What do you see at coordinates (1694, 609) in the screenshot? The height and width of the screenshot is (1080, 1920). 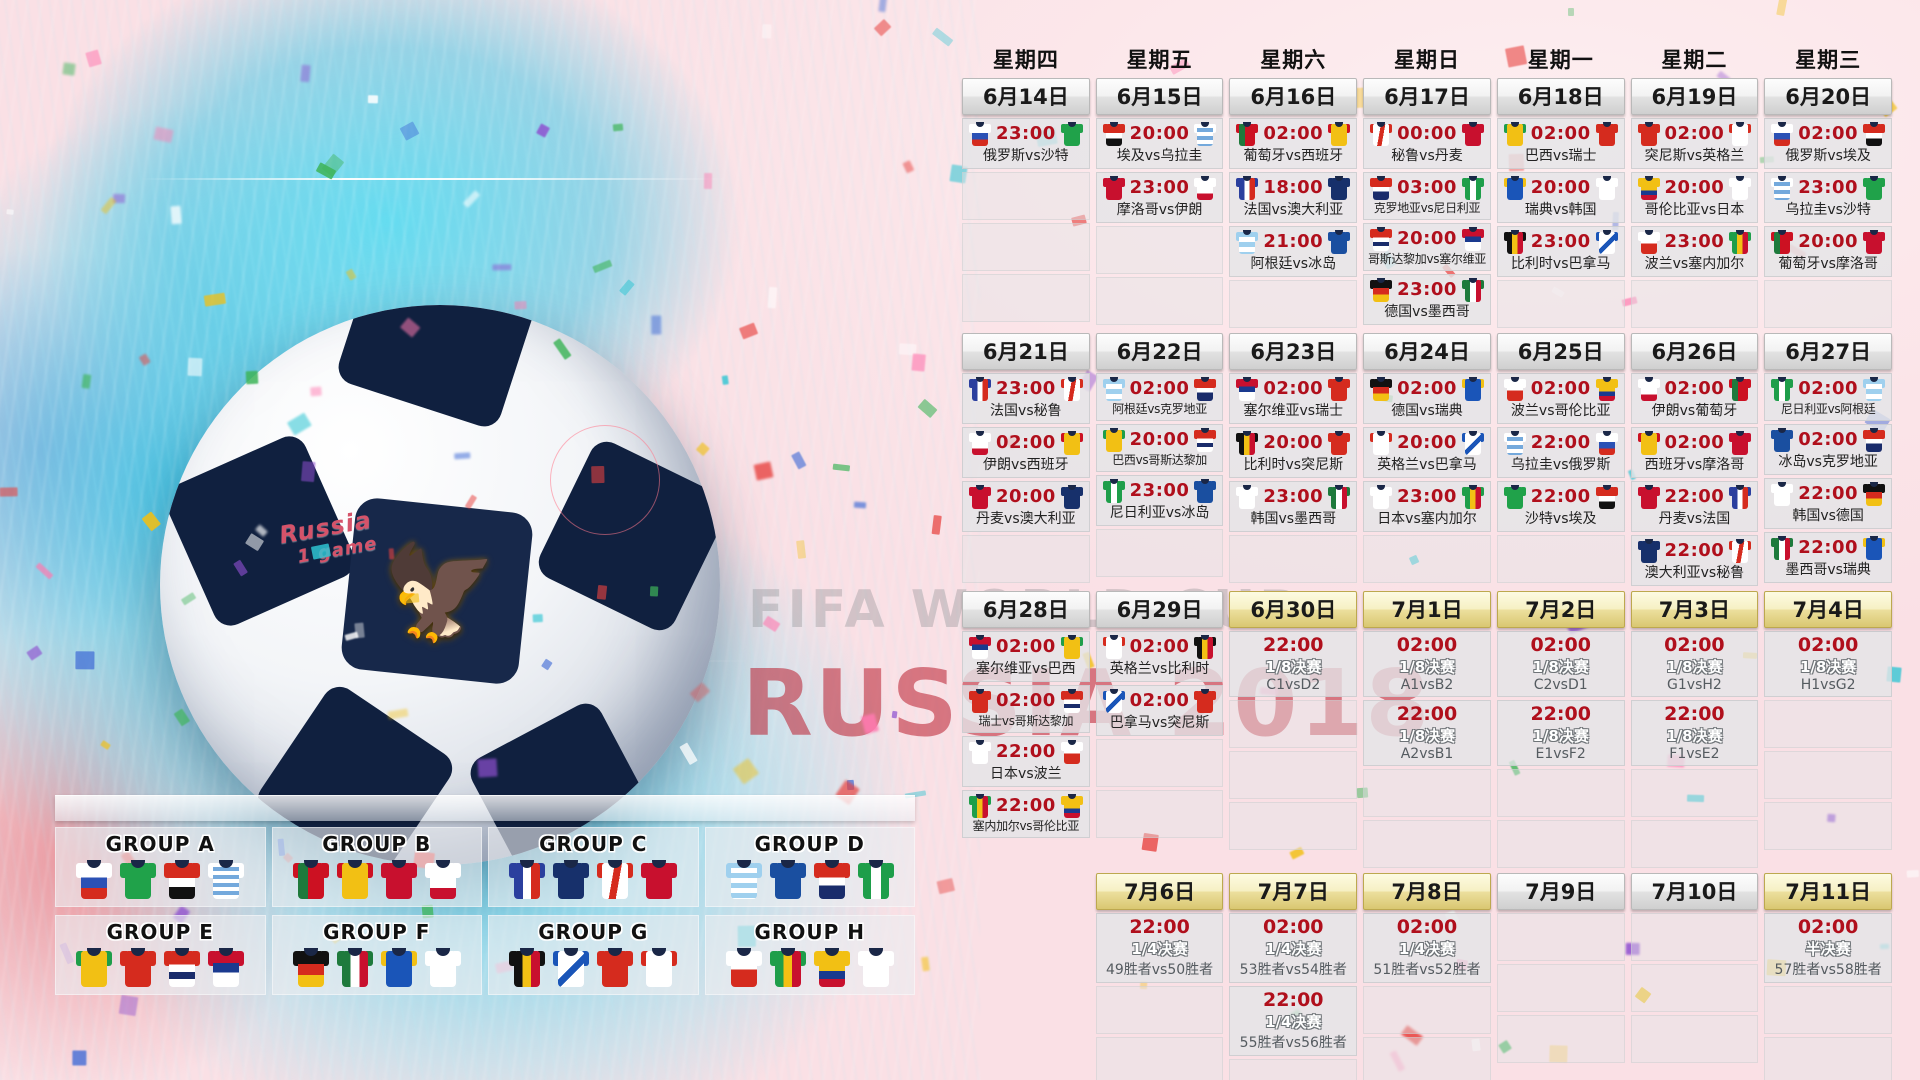 I see `date-header-7月3日: 7月3日` at bounding box center [1694, 609].